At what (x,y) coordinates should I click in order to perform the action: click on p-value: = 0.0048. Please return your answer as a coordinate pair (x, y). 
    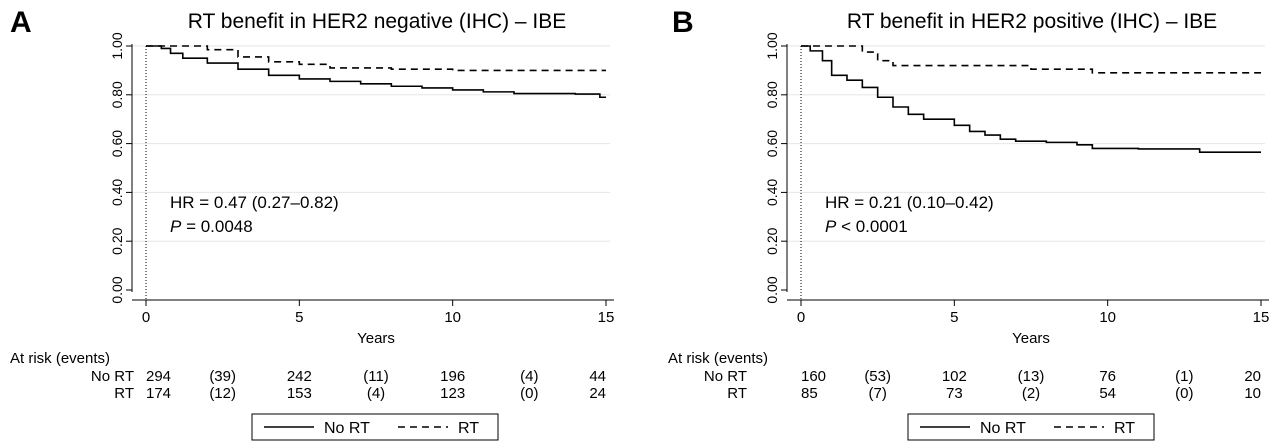
    Looking at the image, I should click on (216, 226).